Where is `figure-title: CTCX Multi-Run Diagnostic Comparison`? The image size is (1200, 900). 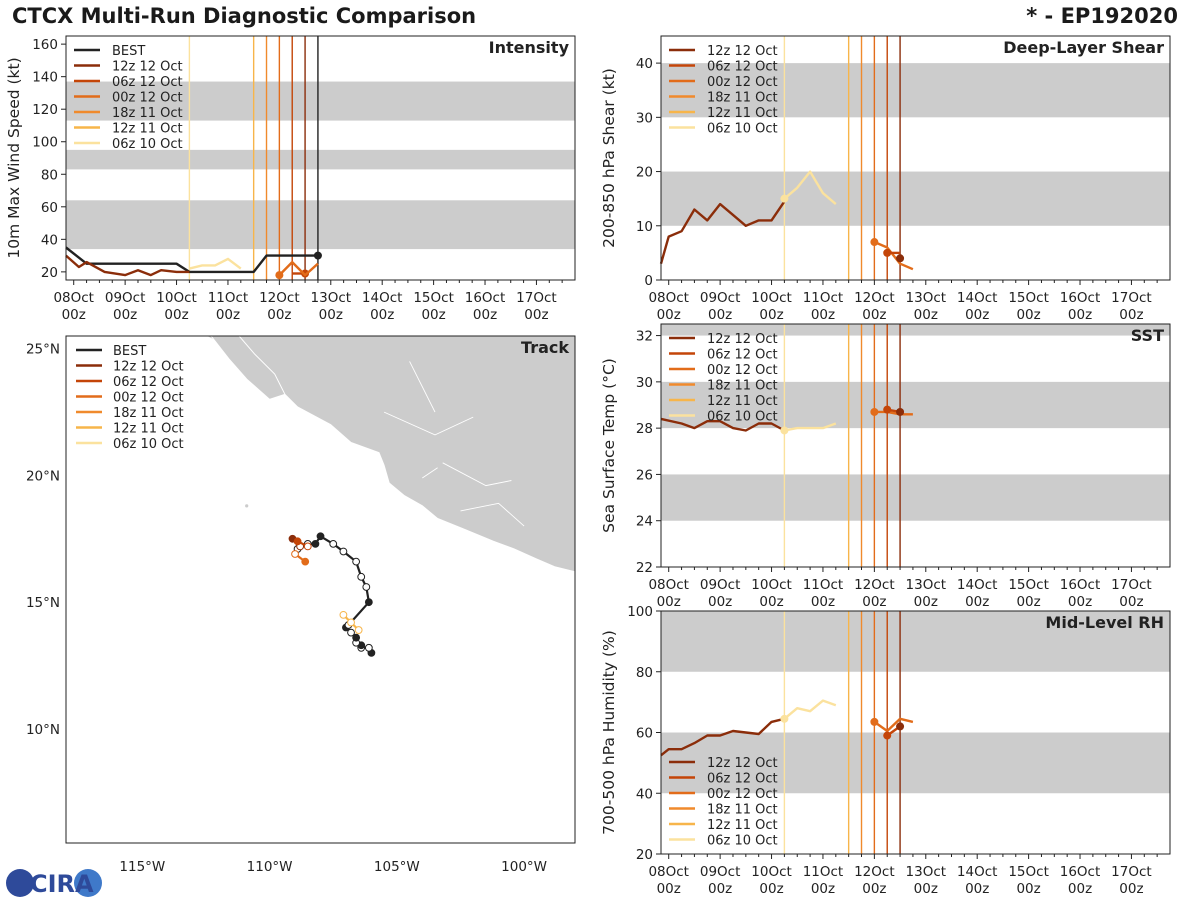
figure-title: CTCX Multi-Run Diagnostic Comparison is located at coordinates (244, 16).